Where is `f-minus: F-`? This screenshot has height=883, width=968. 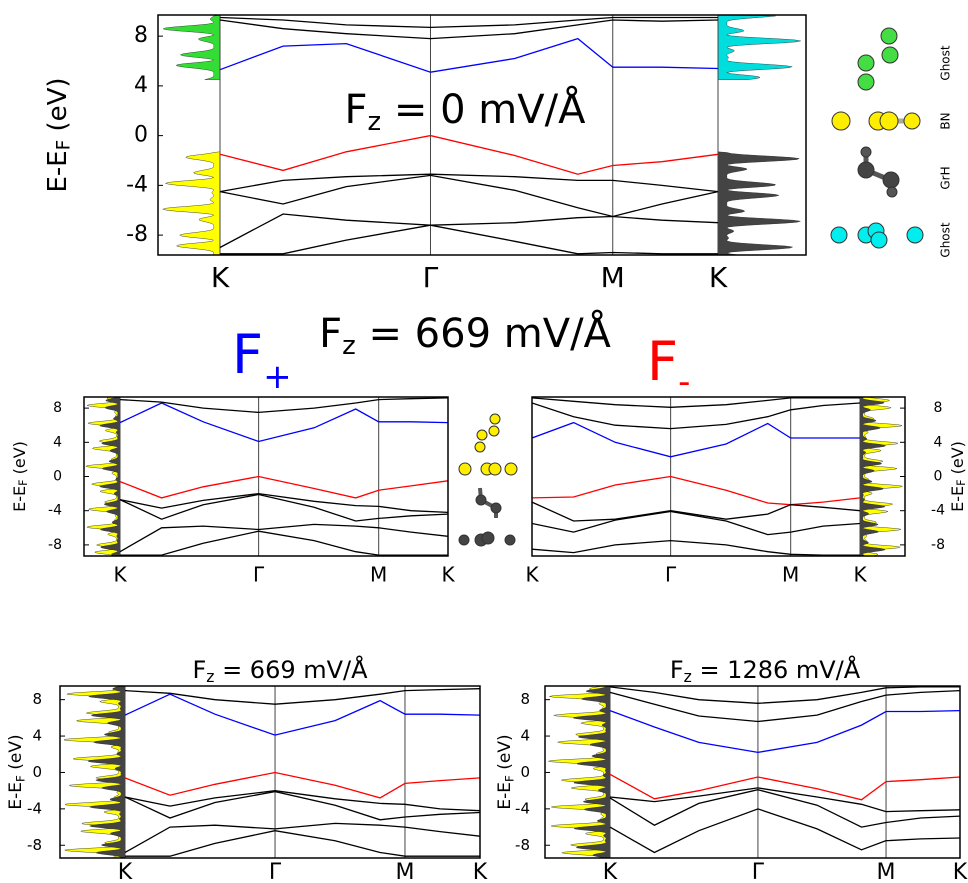 f-minus: F- is located at coordinates (668, 366).